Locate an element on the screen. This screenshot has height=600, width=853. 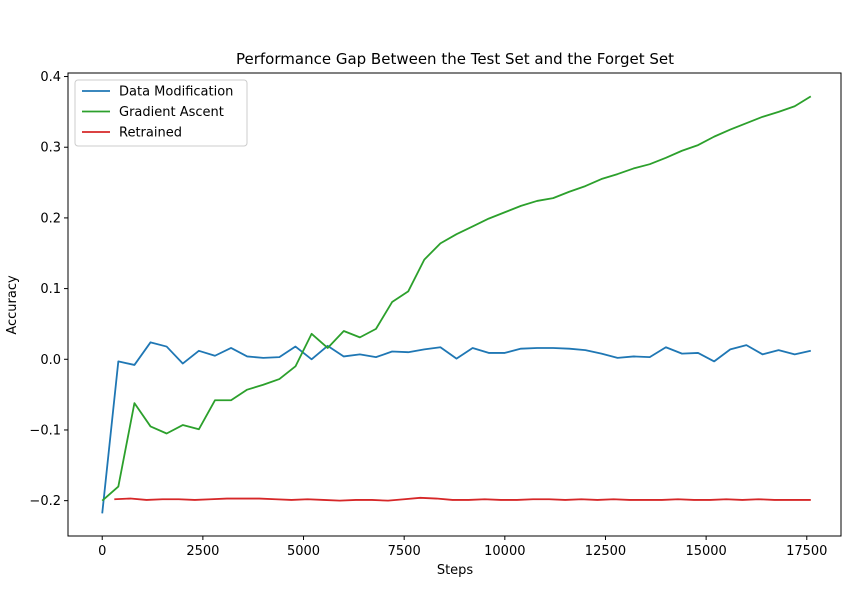
y-tick-label: 0.1 is located at coordinates (50, 289).